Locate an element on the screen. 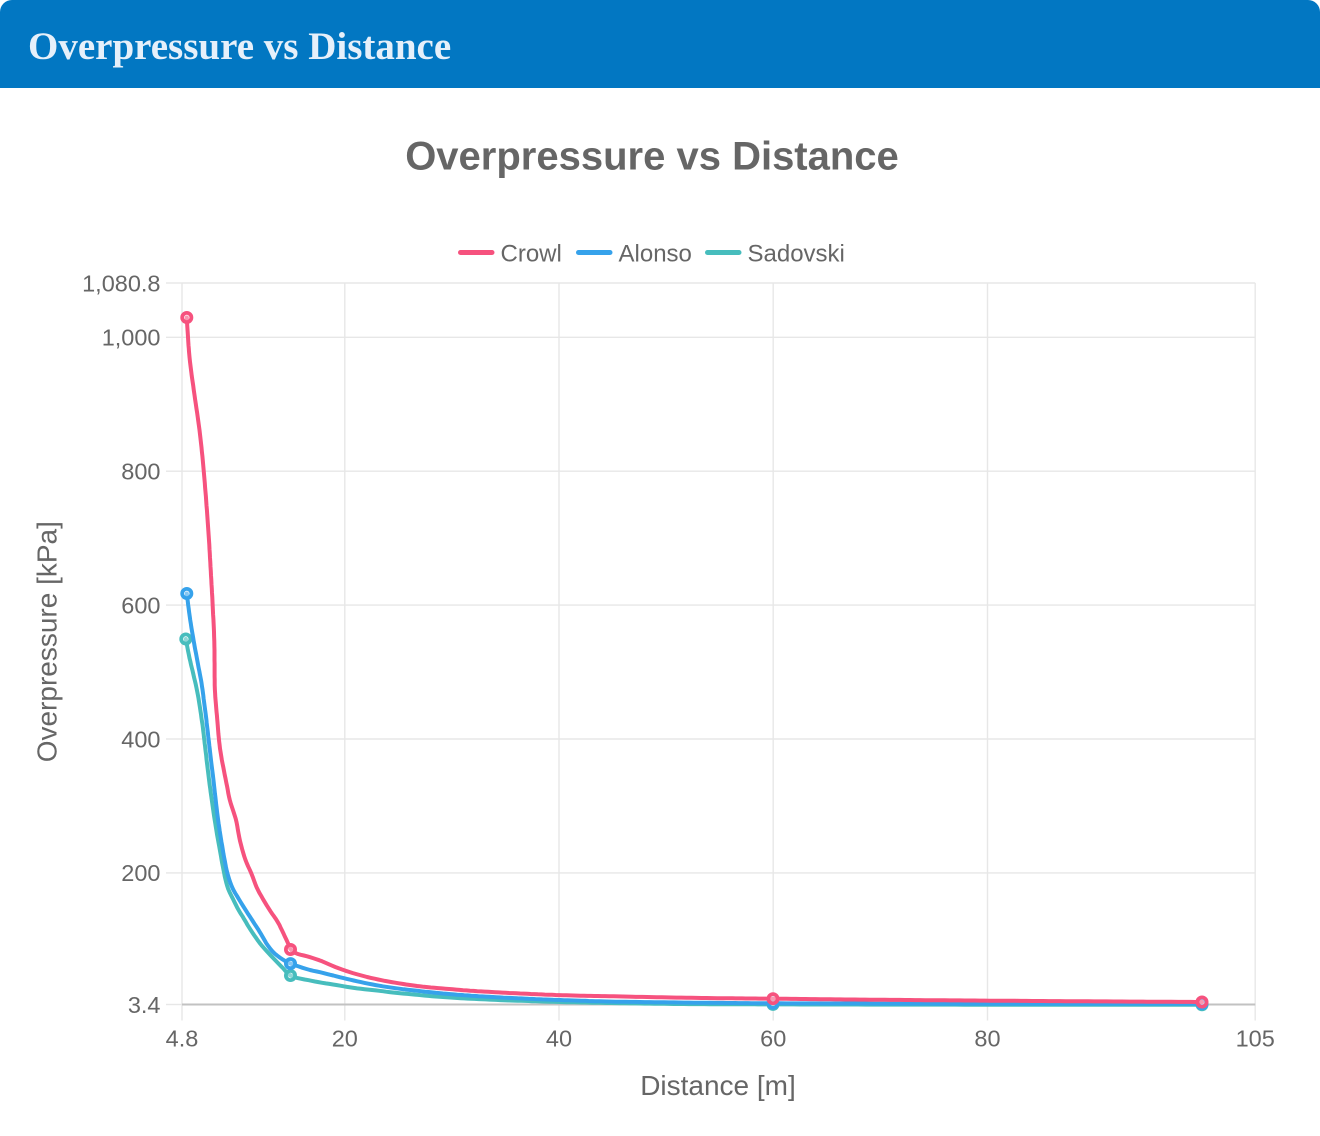 The image size is (1320, 1136). svg-text: Overpressure vs Distance is located at coordinates (652, 157).